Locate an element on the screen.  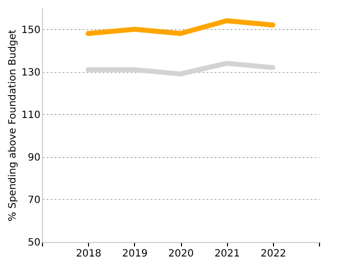
x-tick-label: 2020 is located at coordinates (181, 254).